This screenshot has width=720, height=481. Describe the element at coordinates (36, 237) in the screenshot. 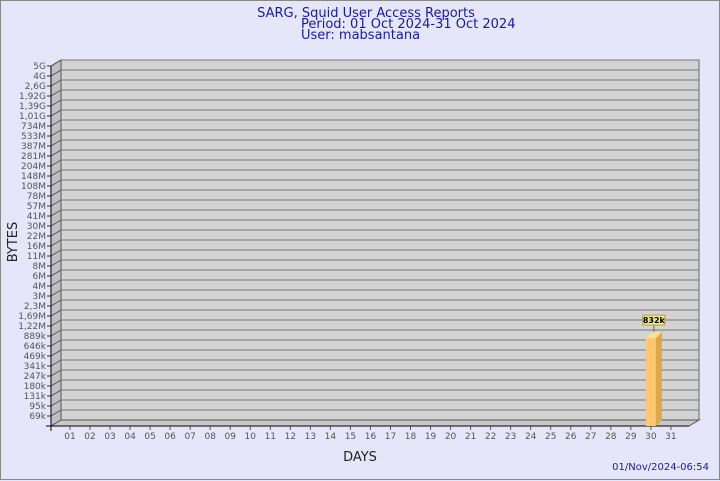

I see `y-tick-label: 22M` at that location.